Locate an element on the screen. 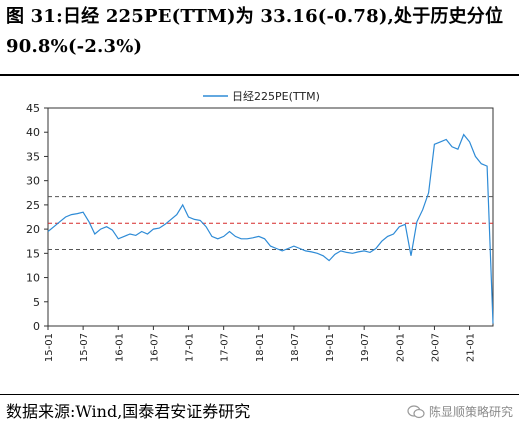 This screenshot has width=519, height=435. y-tick-label: 25 is located at coordinates (33, 205).